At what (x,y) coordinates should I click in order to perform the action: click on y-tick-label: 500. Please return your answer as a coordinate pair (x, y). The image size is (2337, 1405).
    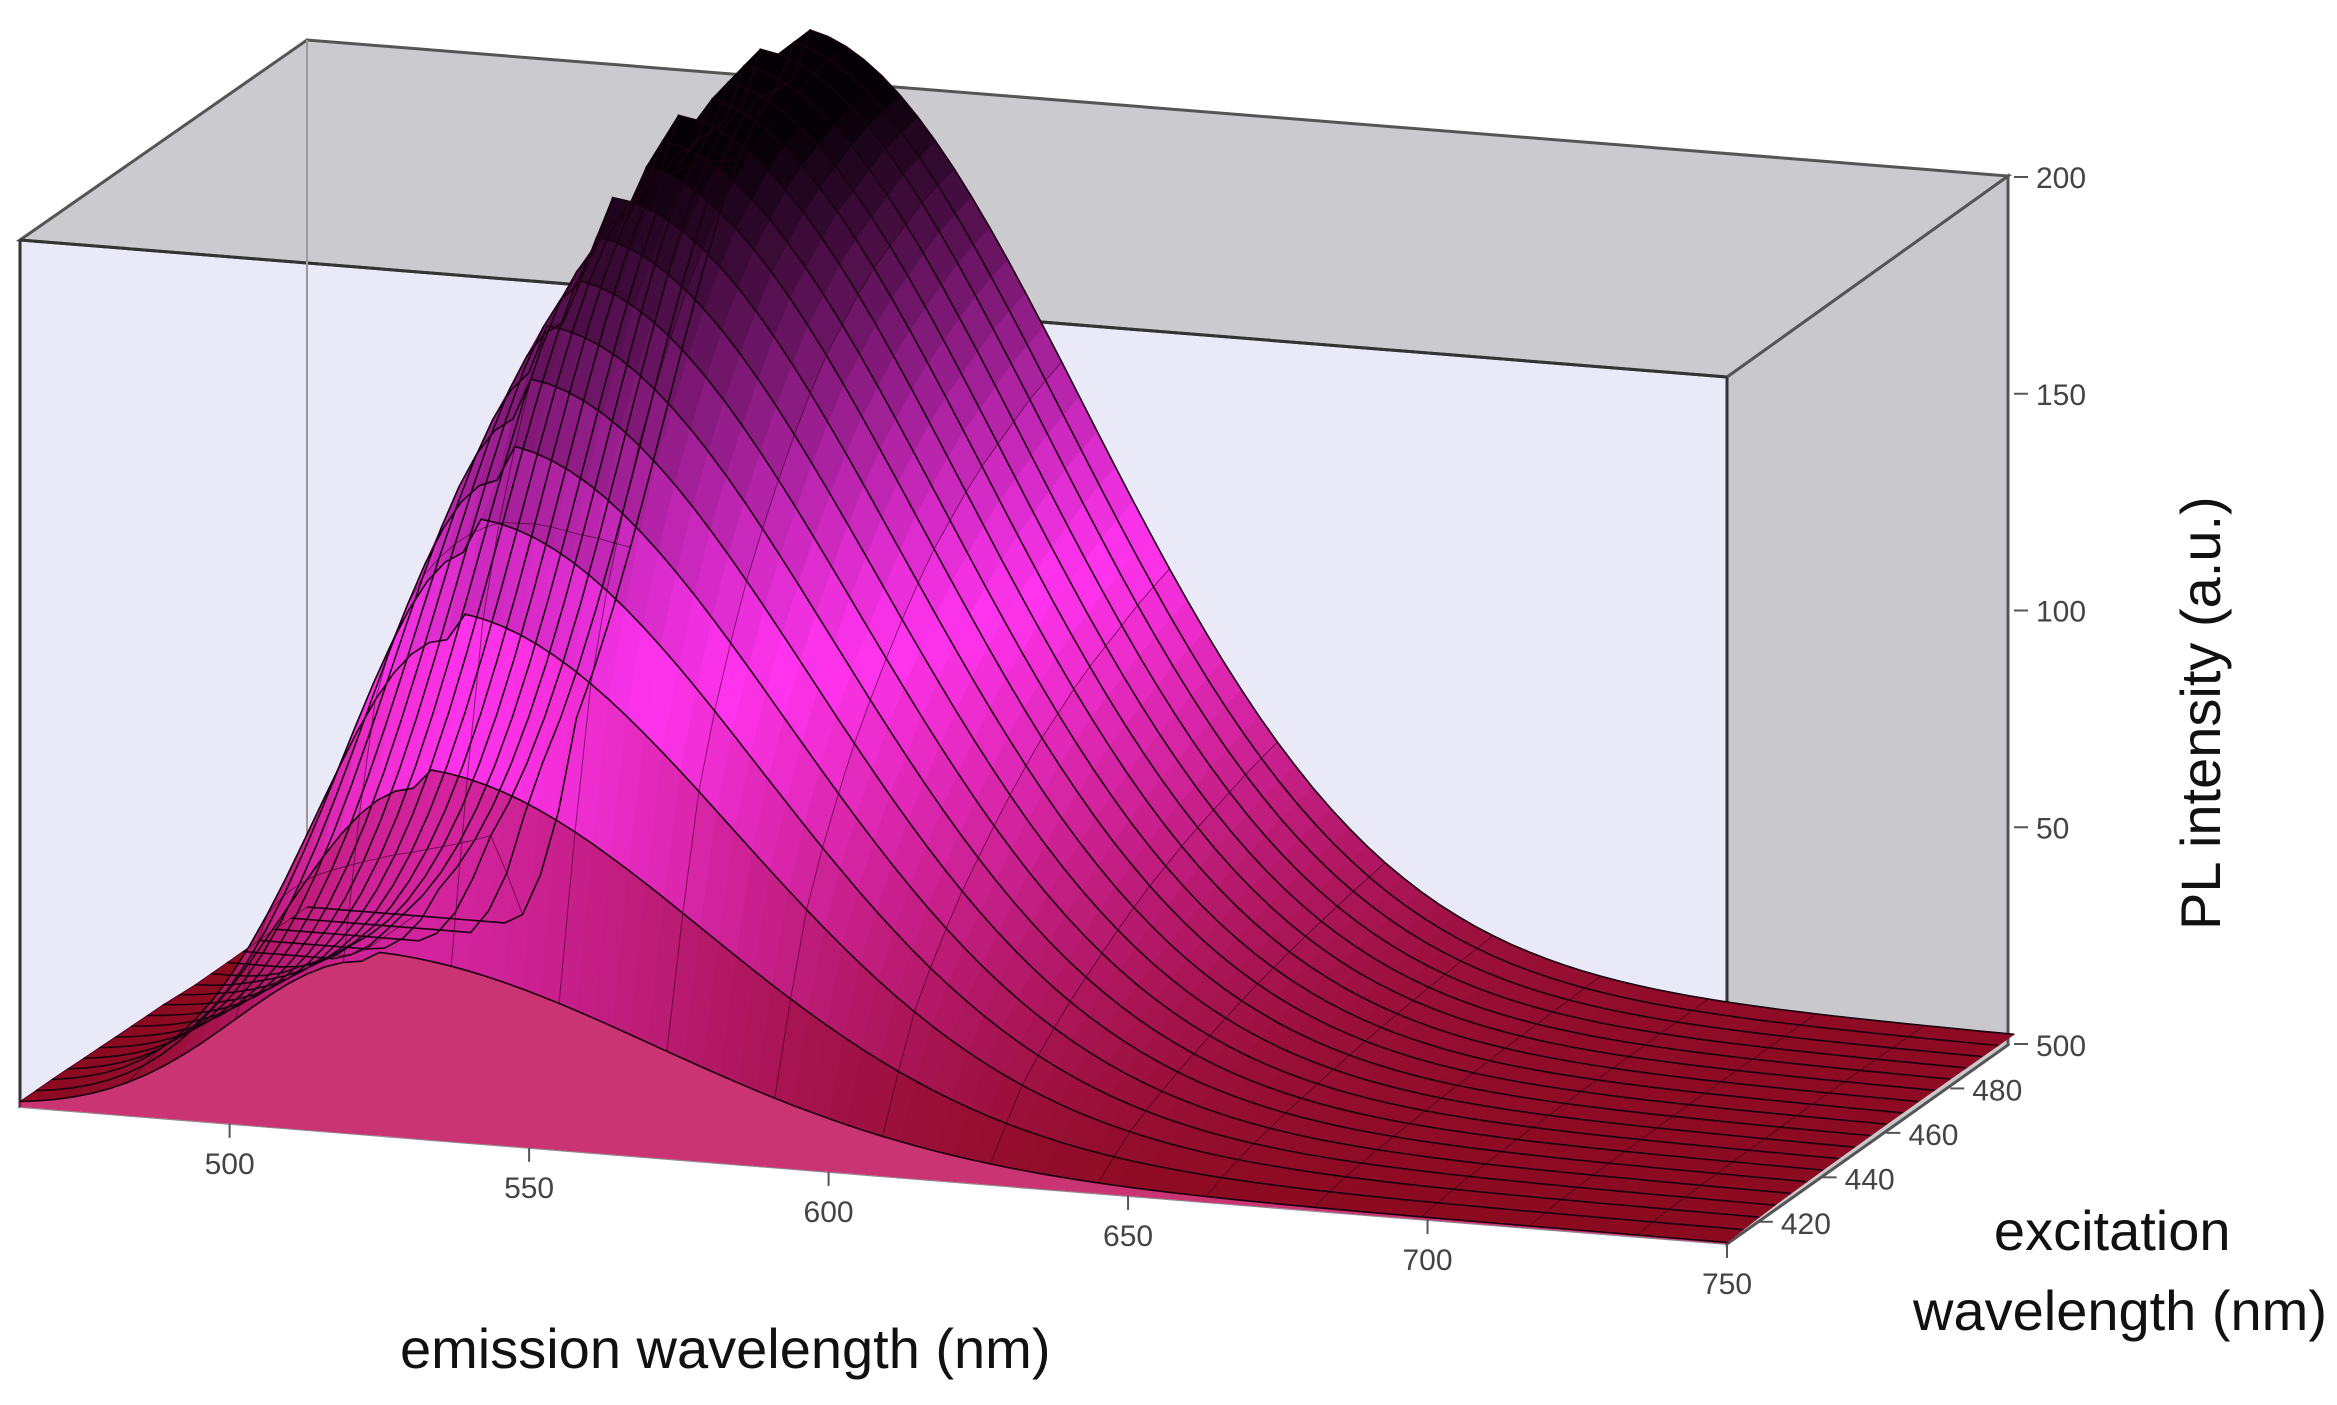
    Looking at the image, I should click on (2061, 1046).